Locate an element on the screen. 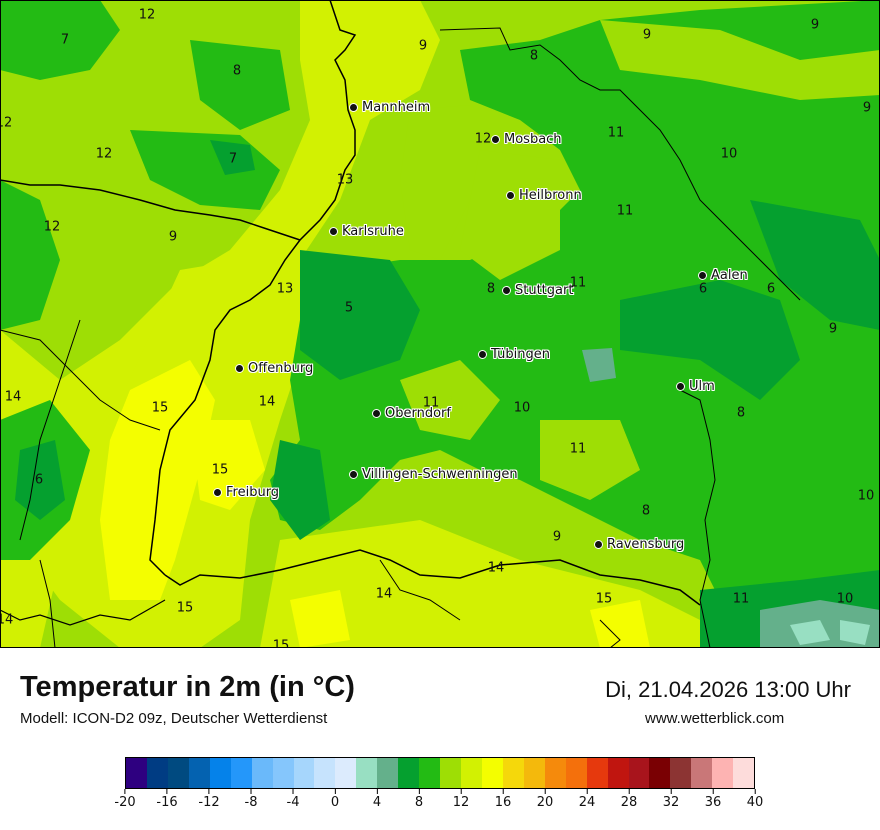 This screenshot has height=830, width=880. city-marker: Mannheim is located at coordinates (389, 107).